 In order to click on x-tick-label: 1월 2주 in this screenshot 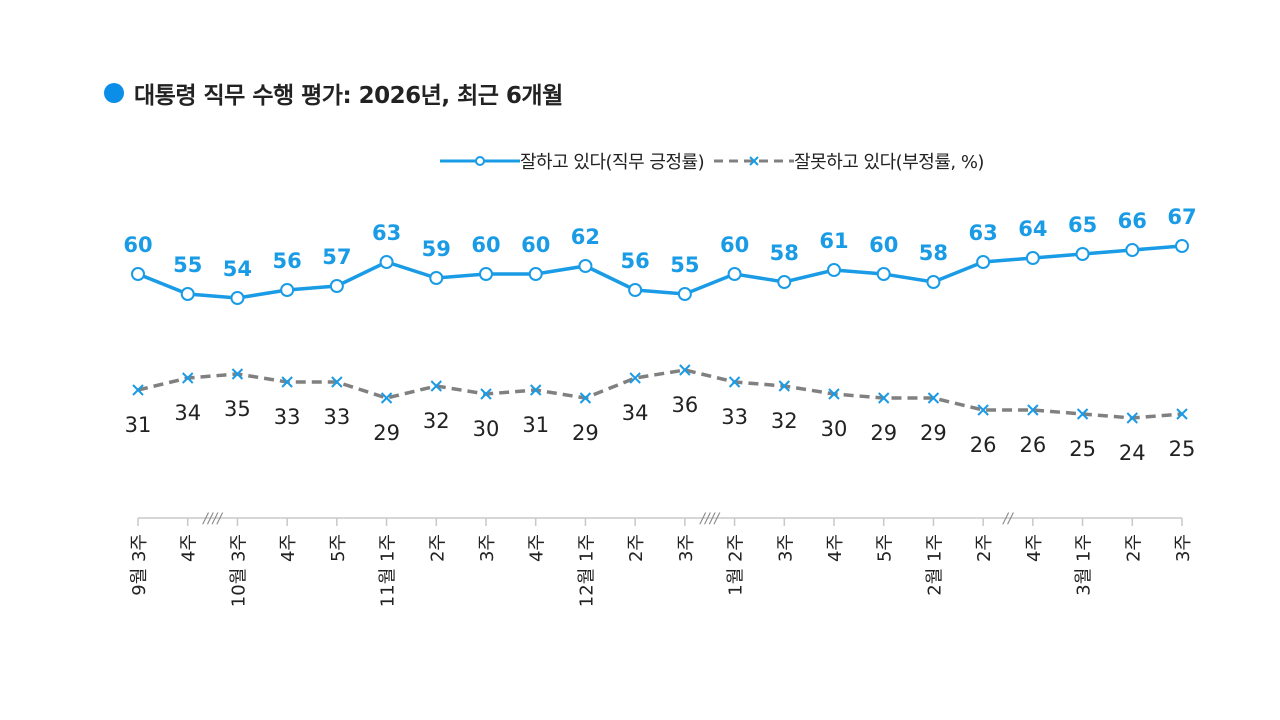, I will do `click(736, 565)`.